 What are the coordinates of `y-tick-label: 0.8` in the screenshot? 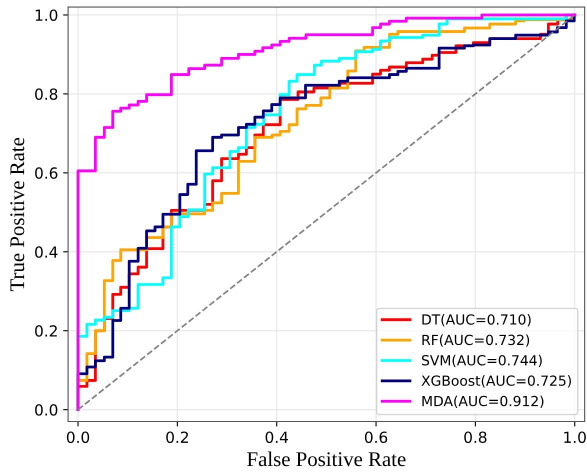 It's located at (46, 94).